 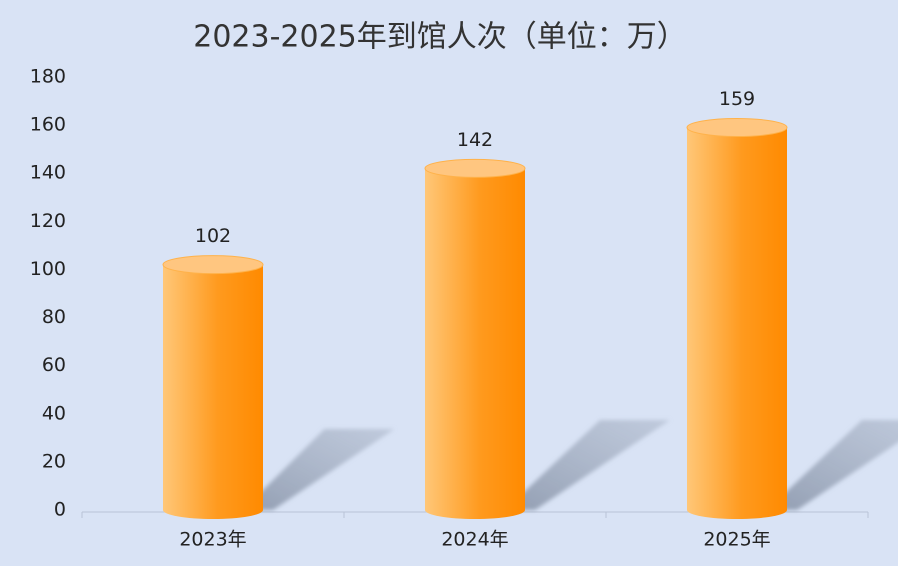 I want to click on y-tick-label: 140, so click(x=48, y=173).